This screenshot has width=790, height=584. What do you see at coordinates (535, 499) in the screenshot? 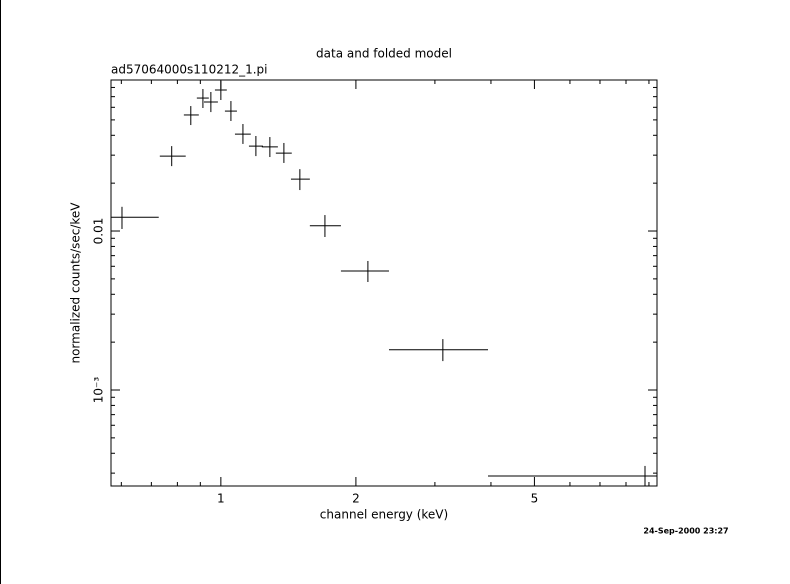
I see `x-tick-label: 5` at bounding box center [535, 499].